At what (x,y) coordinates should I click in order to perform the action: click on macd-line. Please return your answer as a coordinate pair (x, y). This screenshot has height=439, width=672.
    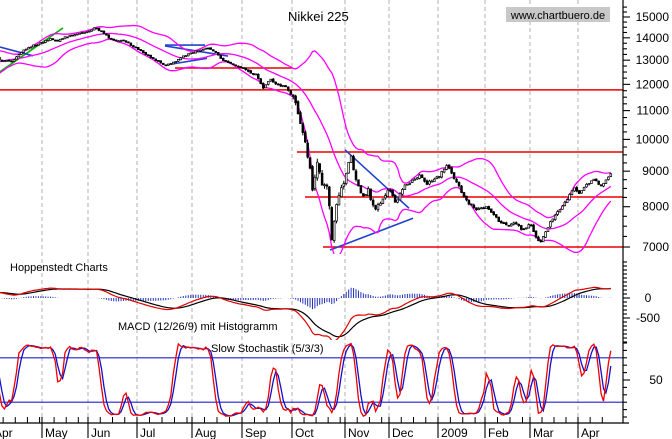
    Looking at the image, I should click on (305, 313).